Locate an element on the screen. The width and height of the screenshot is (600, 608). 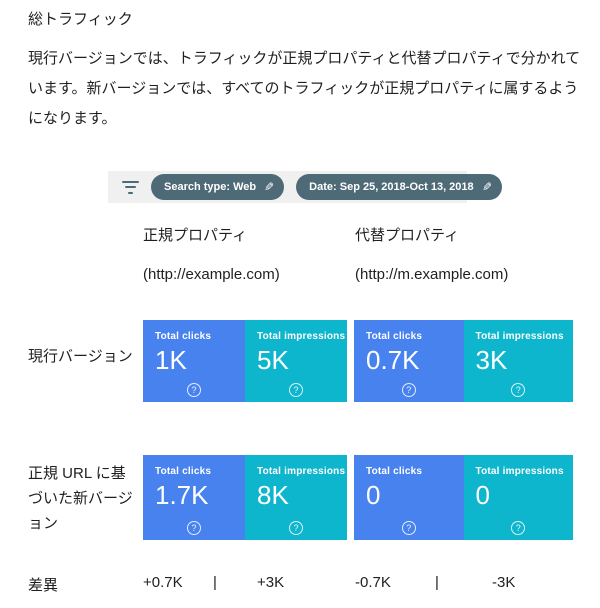
diff-clicks-canonical: +0.7K is located at coordinates (163, 582).